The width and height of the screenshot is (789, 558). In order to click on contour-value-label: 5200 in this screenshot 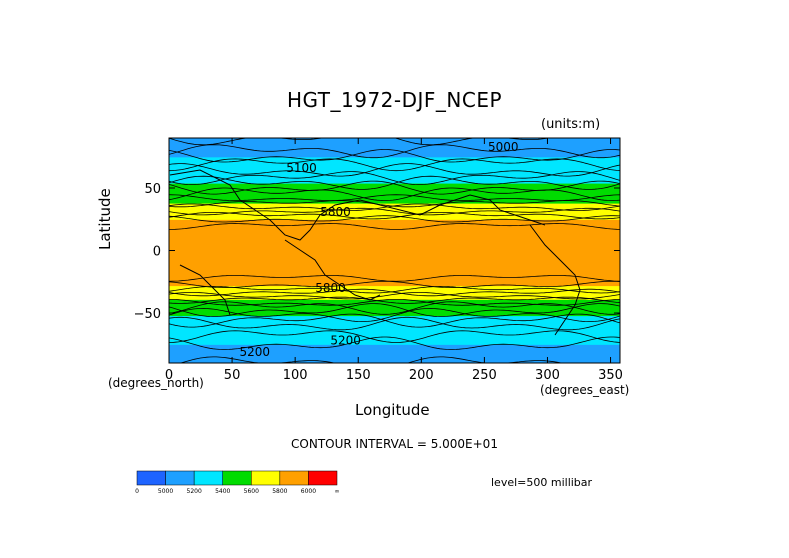, I will do `click(255, 352)`.